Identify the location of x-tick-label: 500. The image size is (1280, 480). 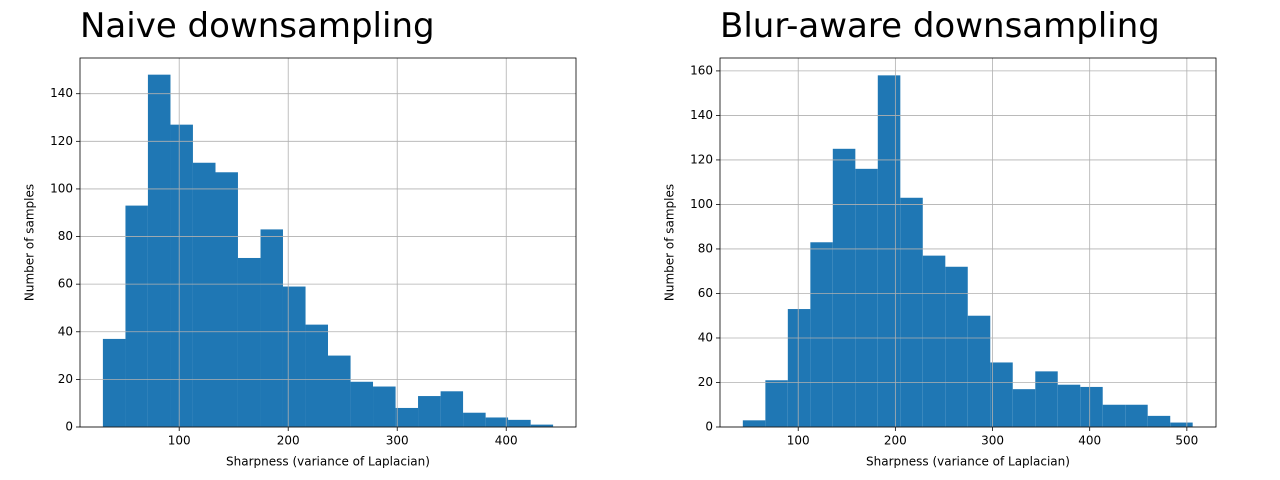
(1186, 441).